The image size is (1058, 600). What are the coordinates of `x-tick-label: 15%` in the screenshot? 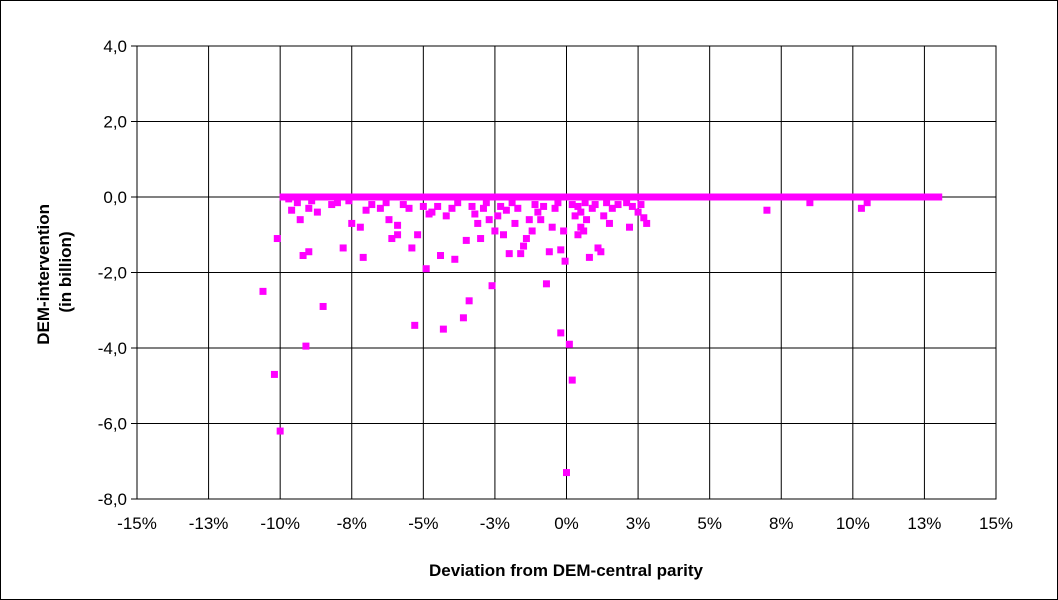 It's located at (996, 523).